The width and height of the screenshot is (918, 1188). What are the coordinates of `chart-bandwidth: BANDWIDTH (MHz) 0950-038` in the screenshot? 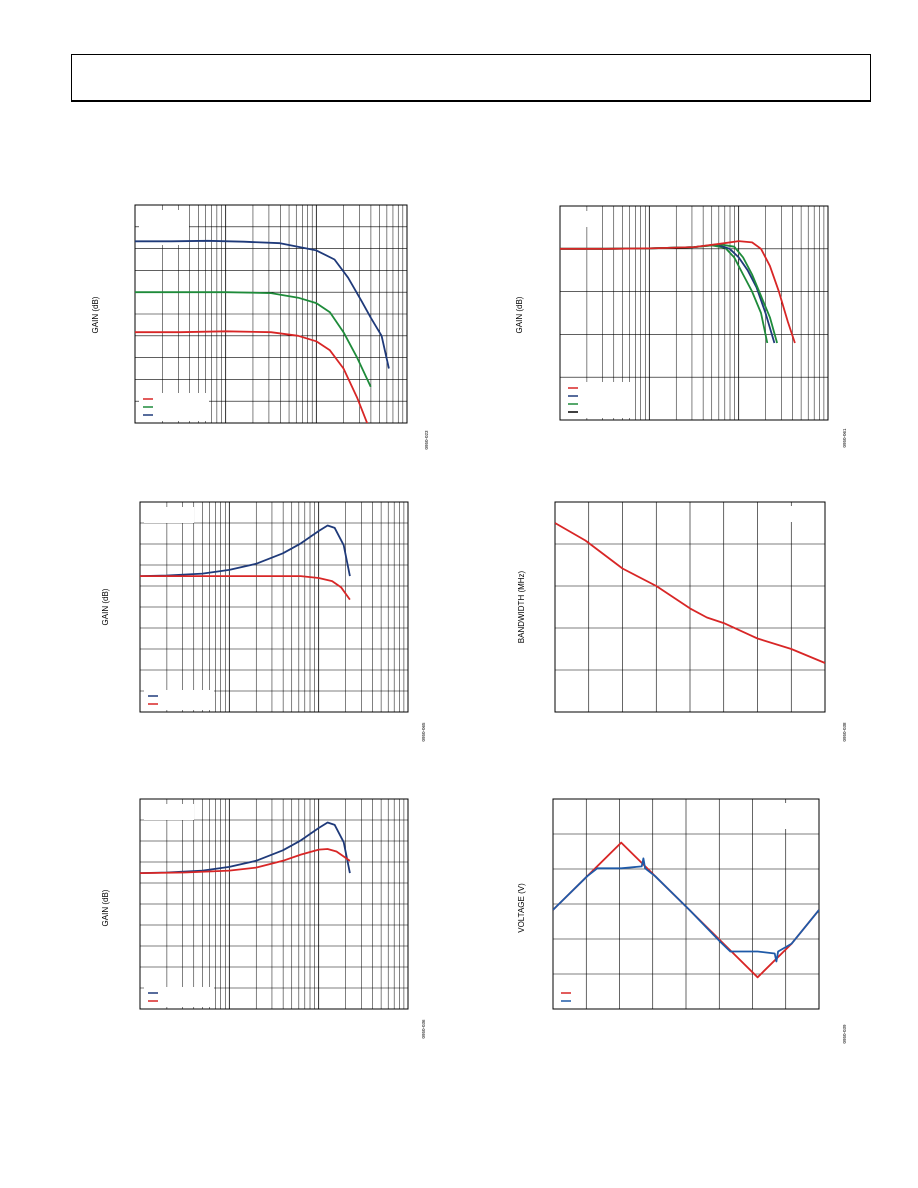 It's located at (682, 621).